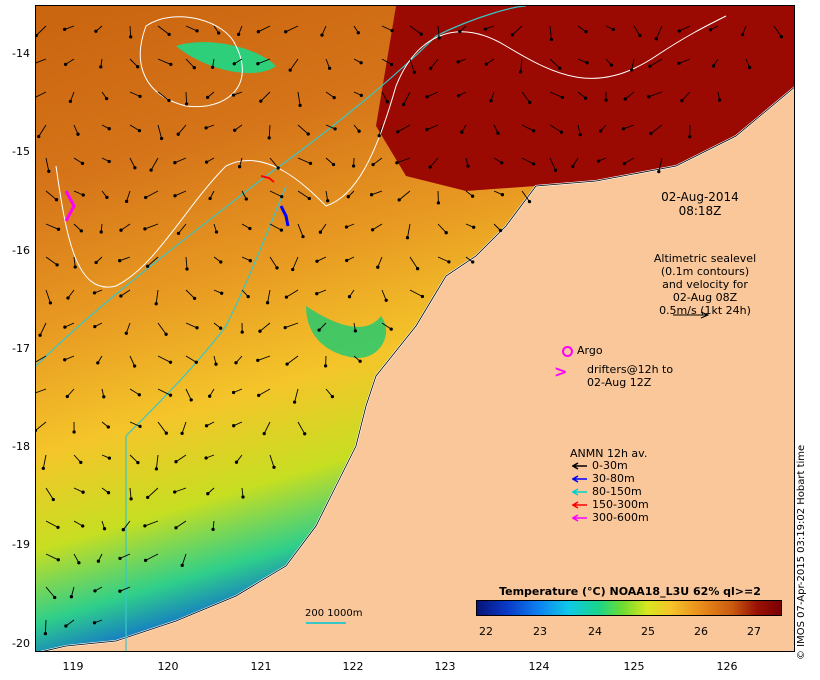 Image resolution: width=820 pixels, height=680 pixels. What do you see at coordinates (326, 623) in the screenshot?
I see `isobath-scale-bar` at bounding box center [326, 623].